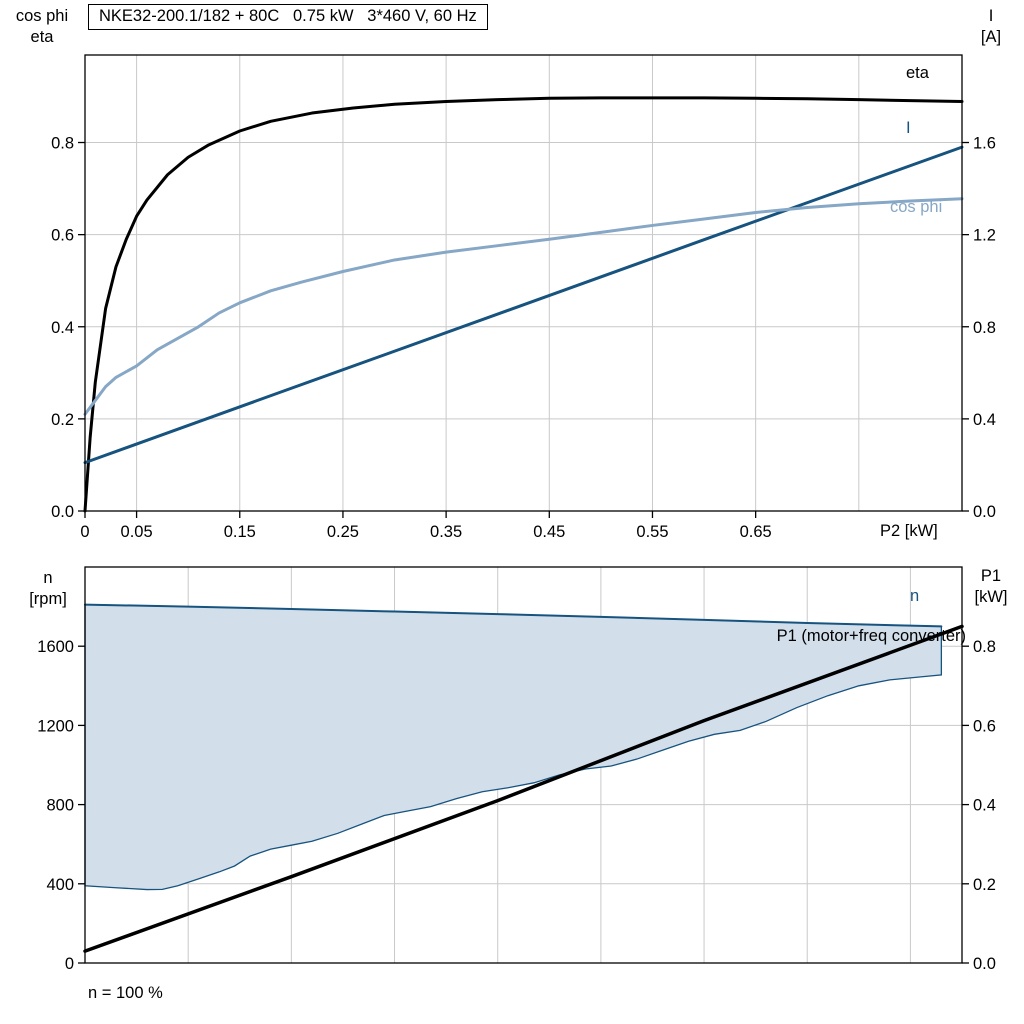 Image resolution: width=1024 pixels, height=1024 pixels. I want to click on speed-footnote: n = 100 %, so click(125, 993).